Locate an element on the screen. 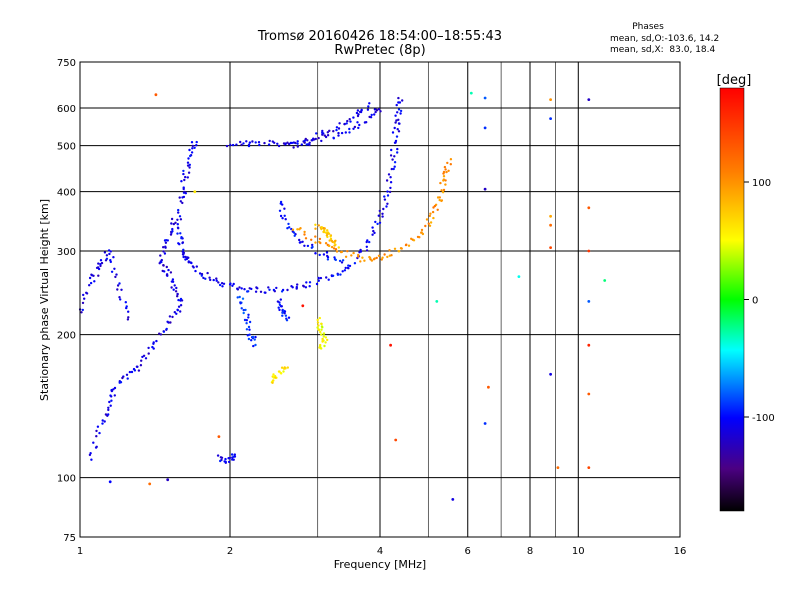  colorbar-gradient is located at coordinates (732, 299).